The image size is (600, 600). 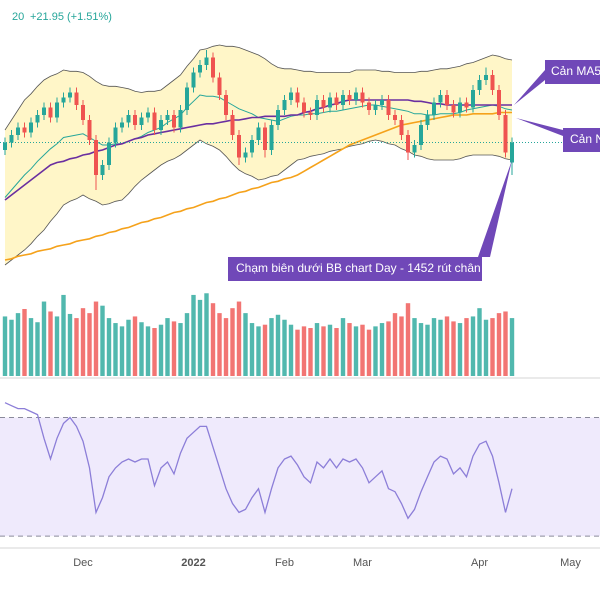 I want to click on callout-text: Cản N, so click(x=585, y=139).